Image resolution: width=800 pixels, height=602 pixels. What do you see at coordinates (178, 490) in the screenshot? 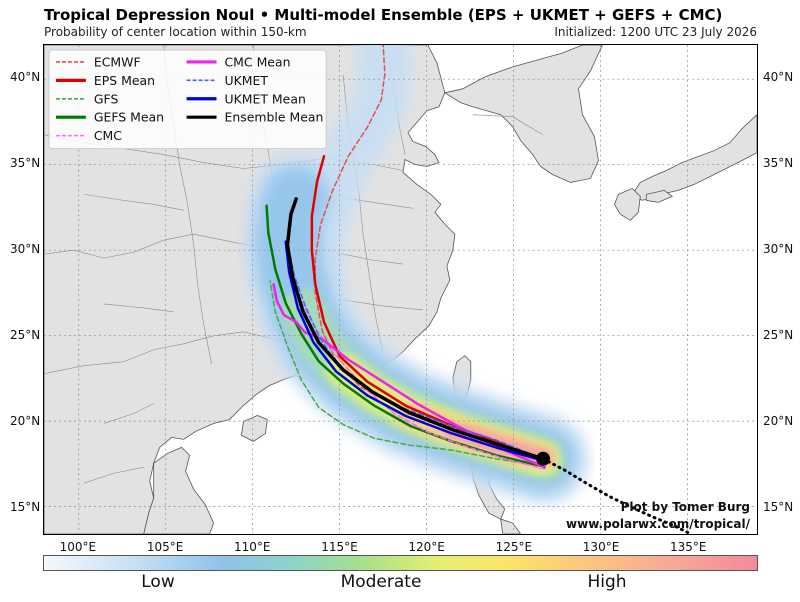
I see `vietnam` at bounding box center [178, 490].